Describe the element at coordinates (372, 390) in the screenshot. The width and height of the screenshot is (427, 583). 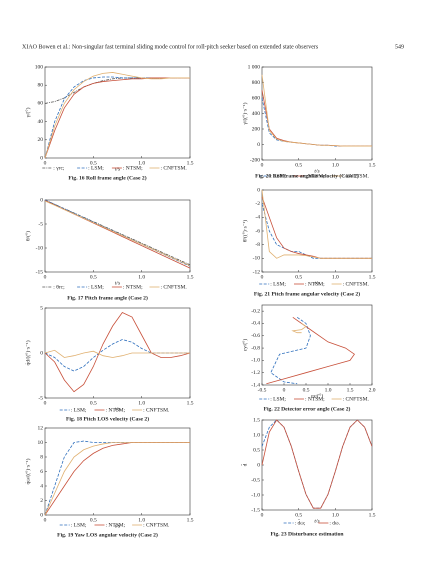
I see `x-tick-label: 2.0` at that location.